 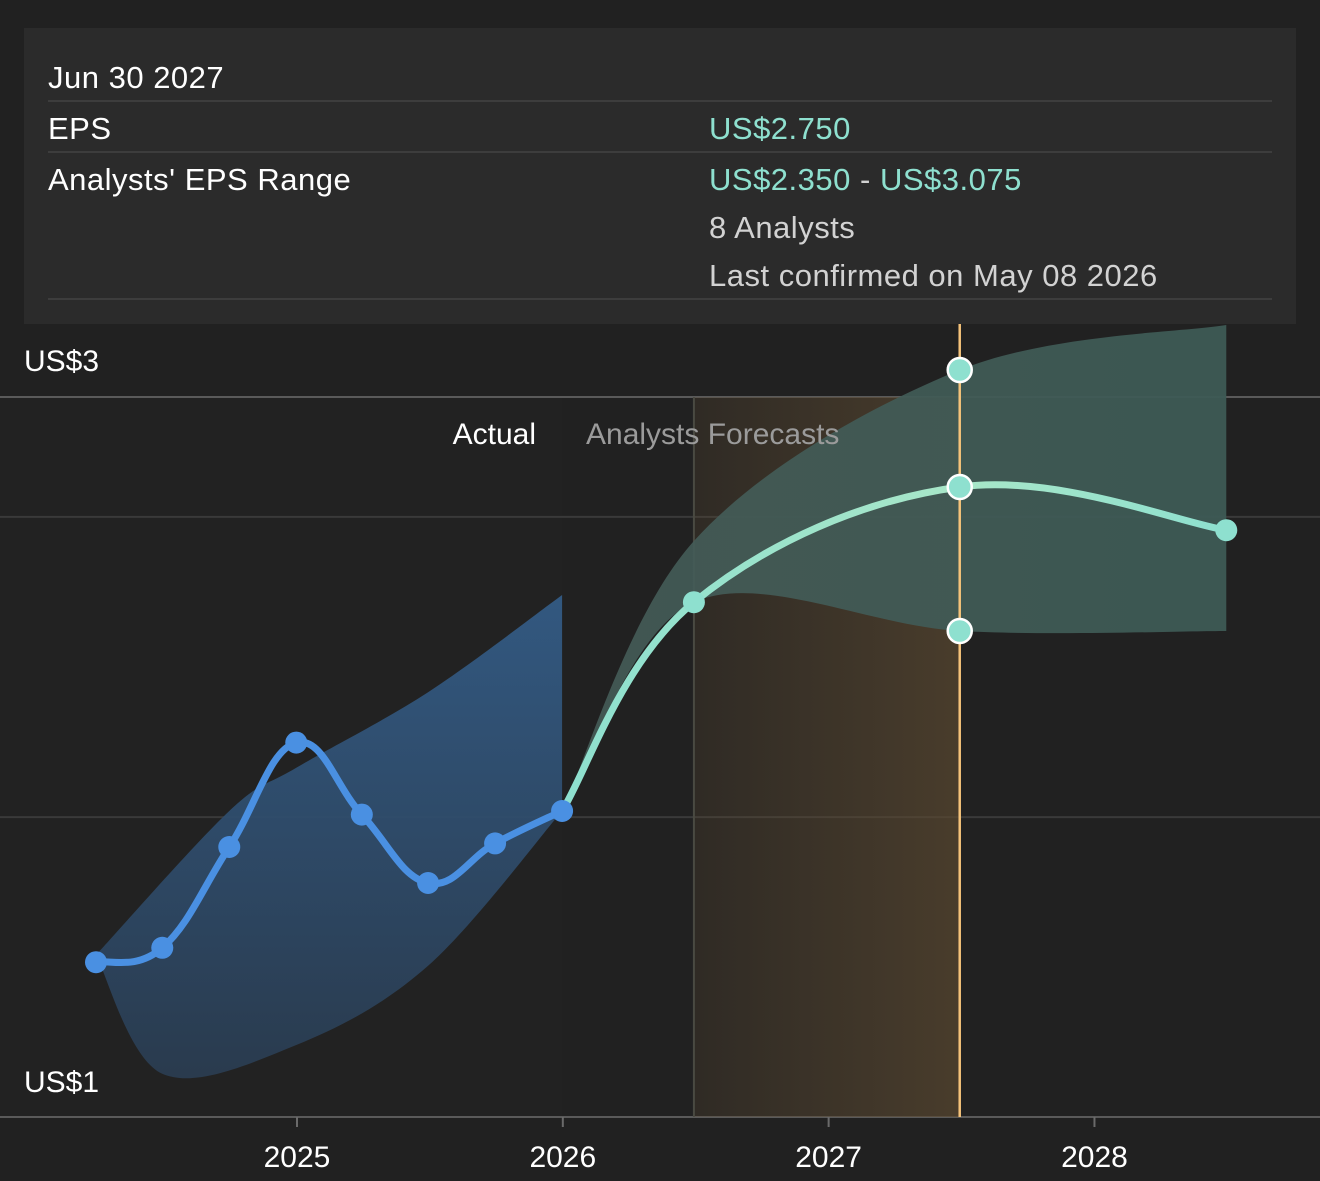 What do you see at coordinates (1094, 1157) in the screenshot?
I see `x-tick-label: 2028` at bounding box center [1094, 1157].